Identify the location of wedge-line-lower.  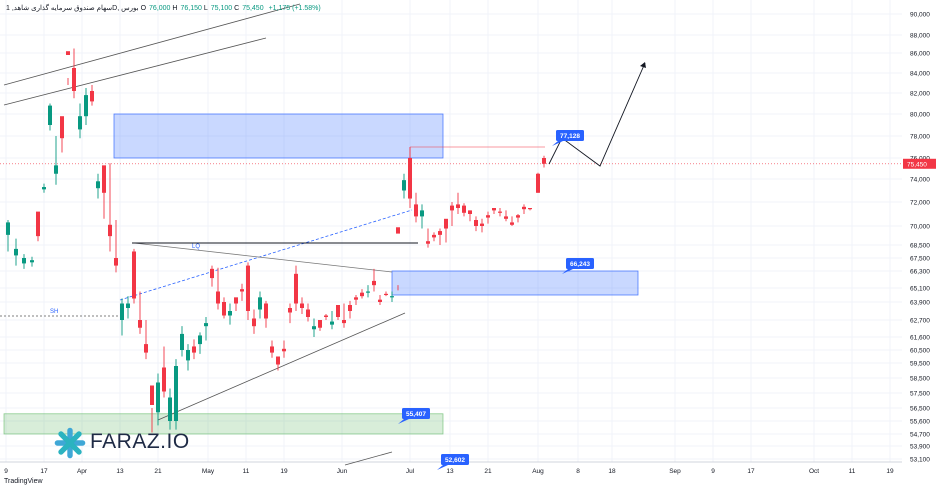
(281, 366).